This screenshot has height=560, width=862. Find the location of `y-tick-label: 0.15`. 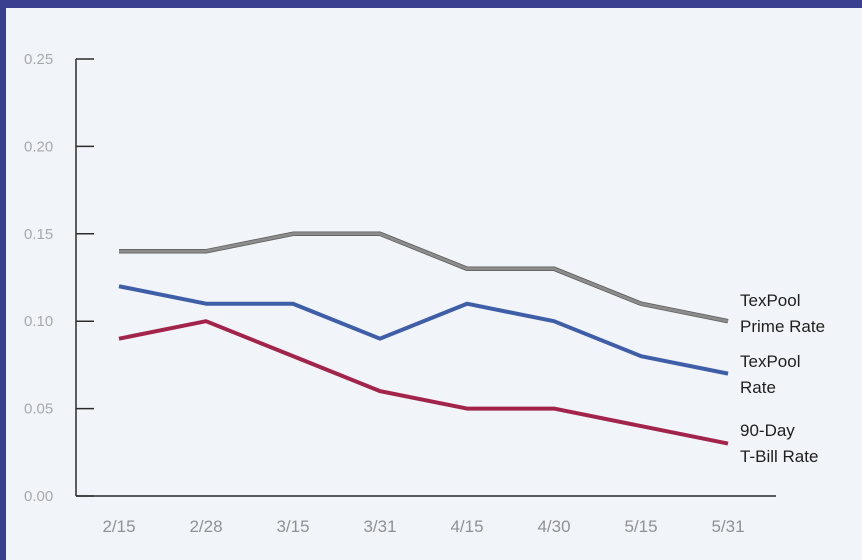

y-tick-label: 0.15 is located at coordinates (38, 234).